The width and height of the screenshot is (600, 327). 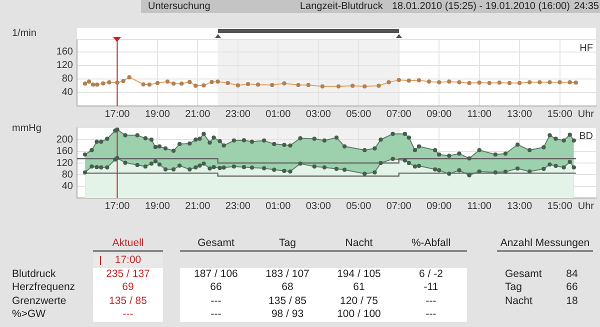 What do you see at coordinates (288, 274) in the screenshot?
I see `text: 183 / 107` at bounding box center [288, 274].